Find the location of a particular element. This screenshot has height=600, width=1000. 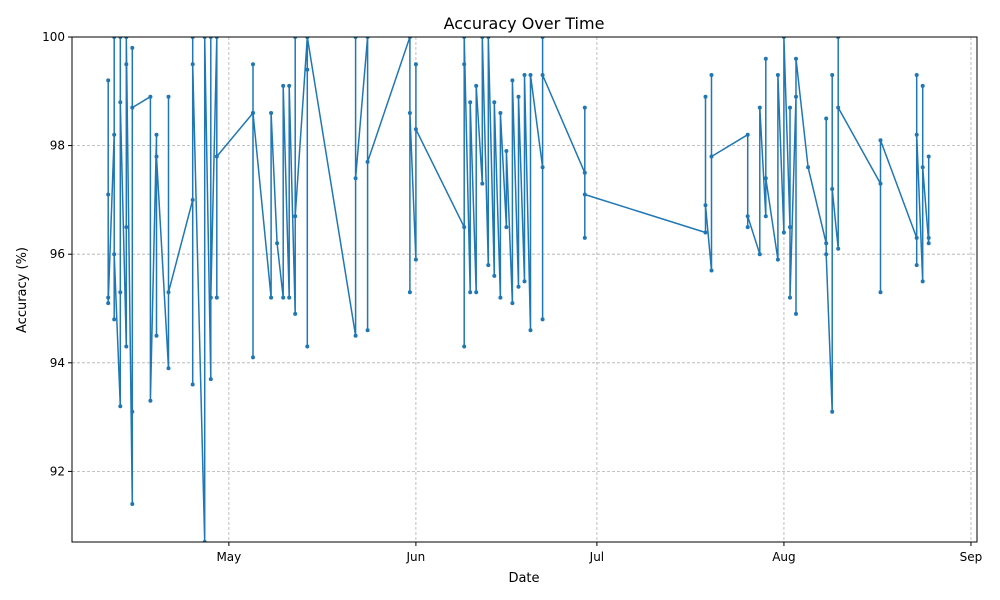

x-tick-label: Jul is located at coordinates (596, 557).